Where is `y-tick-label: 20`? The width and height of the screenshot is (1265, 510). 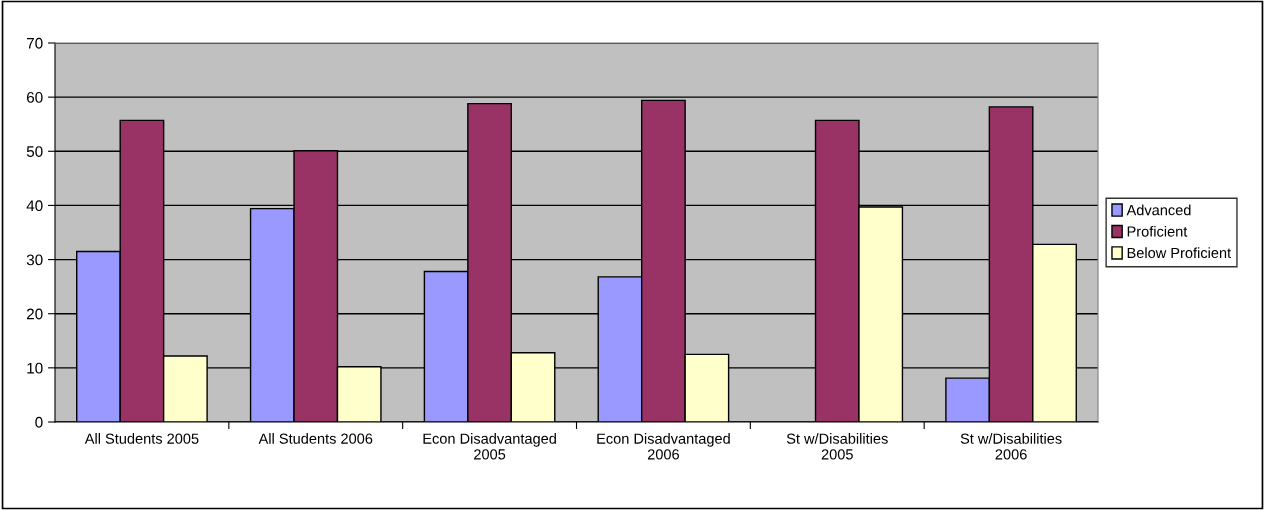
y-tick-label: 20 is located at coordinates (34, 314).